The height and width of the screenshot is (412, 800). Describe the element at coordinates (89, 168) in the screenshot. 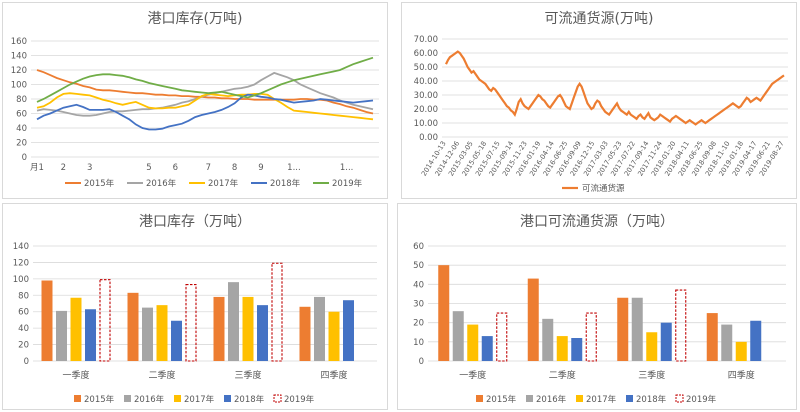

I see `x-tick-label: 3` at that location.